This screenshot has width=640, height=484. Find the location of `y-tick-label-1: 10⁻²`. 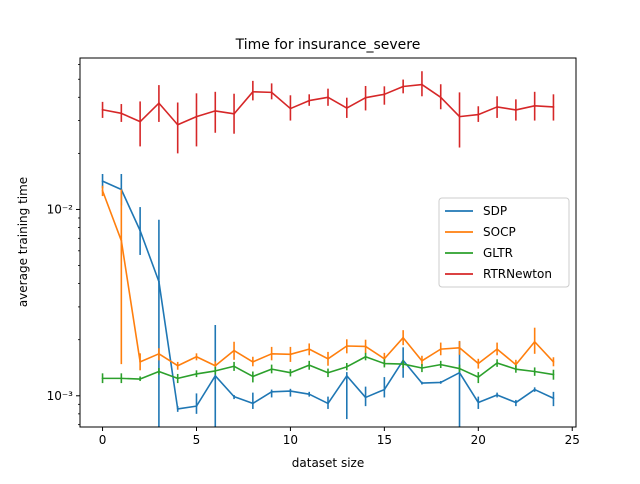

y-tick-label-1: 10⁻² is located at coordinates (60, 209).